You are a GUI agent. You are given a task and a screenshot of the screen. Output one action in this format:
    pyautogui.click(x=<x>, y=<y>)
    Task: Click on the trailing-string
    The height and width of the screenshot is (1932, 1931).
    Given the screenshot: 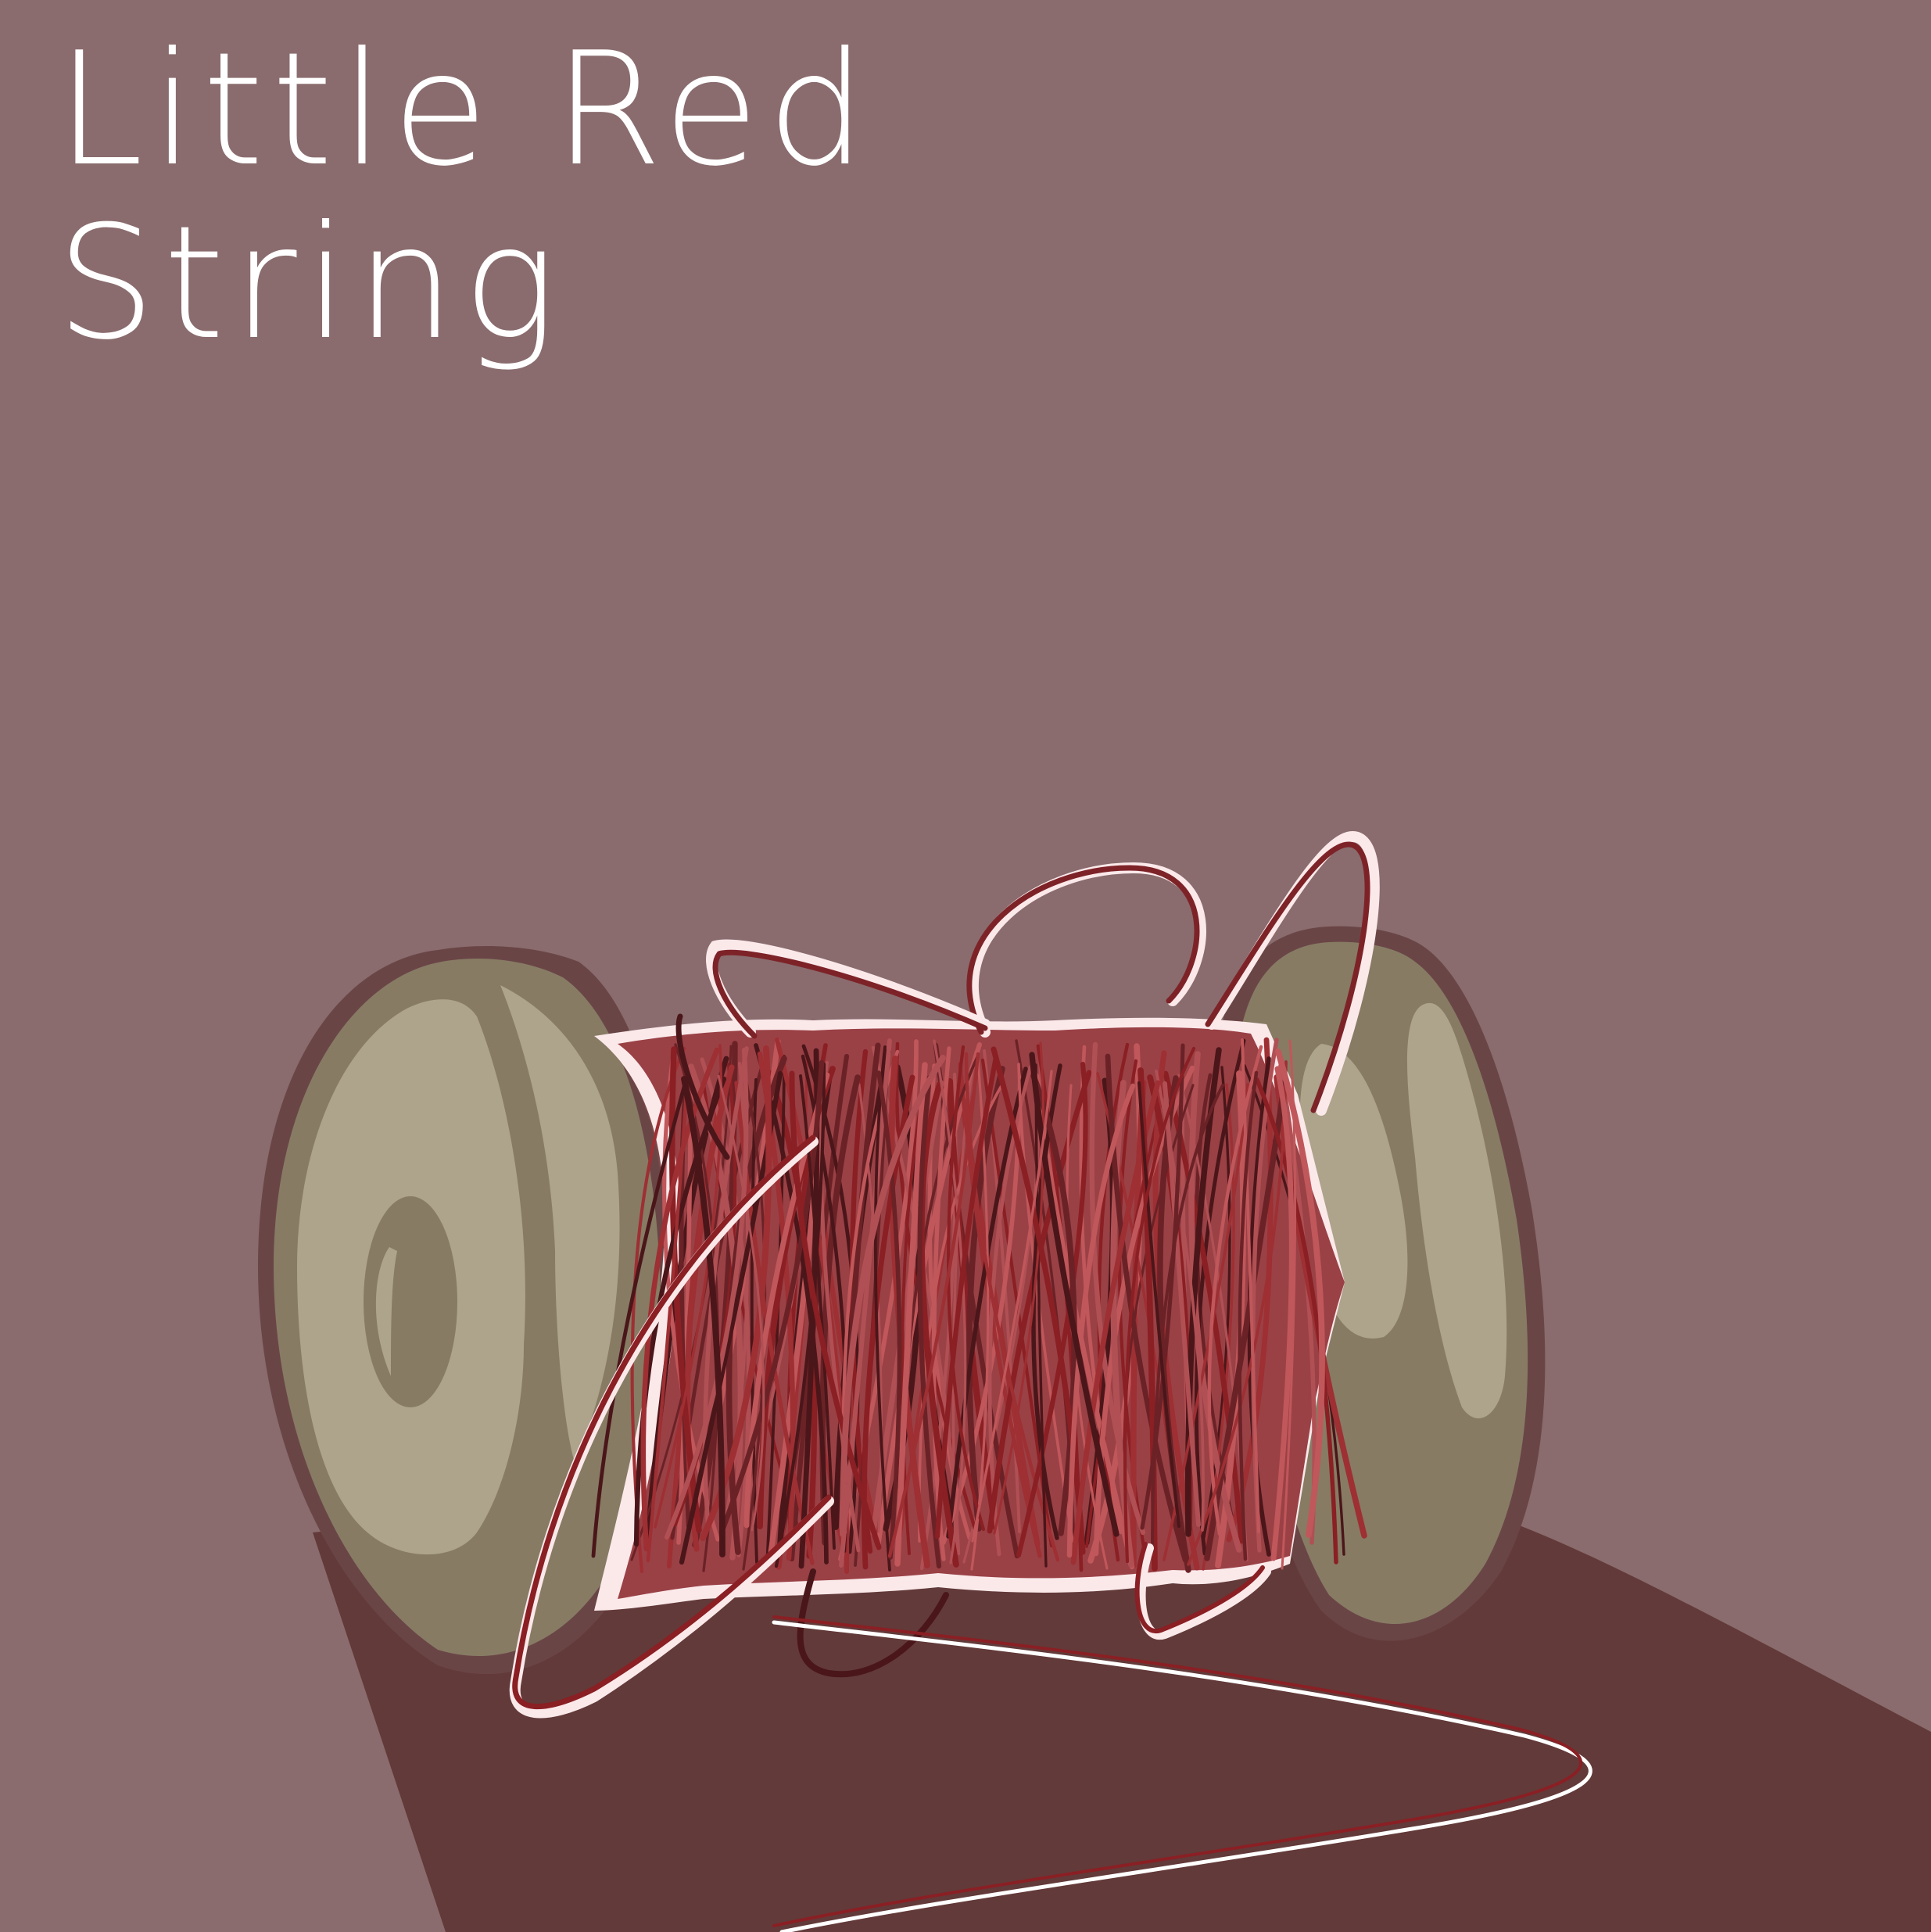 What is the action you would take?
    pyautogui.click(x=1182, y=1773)
    